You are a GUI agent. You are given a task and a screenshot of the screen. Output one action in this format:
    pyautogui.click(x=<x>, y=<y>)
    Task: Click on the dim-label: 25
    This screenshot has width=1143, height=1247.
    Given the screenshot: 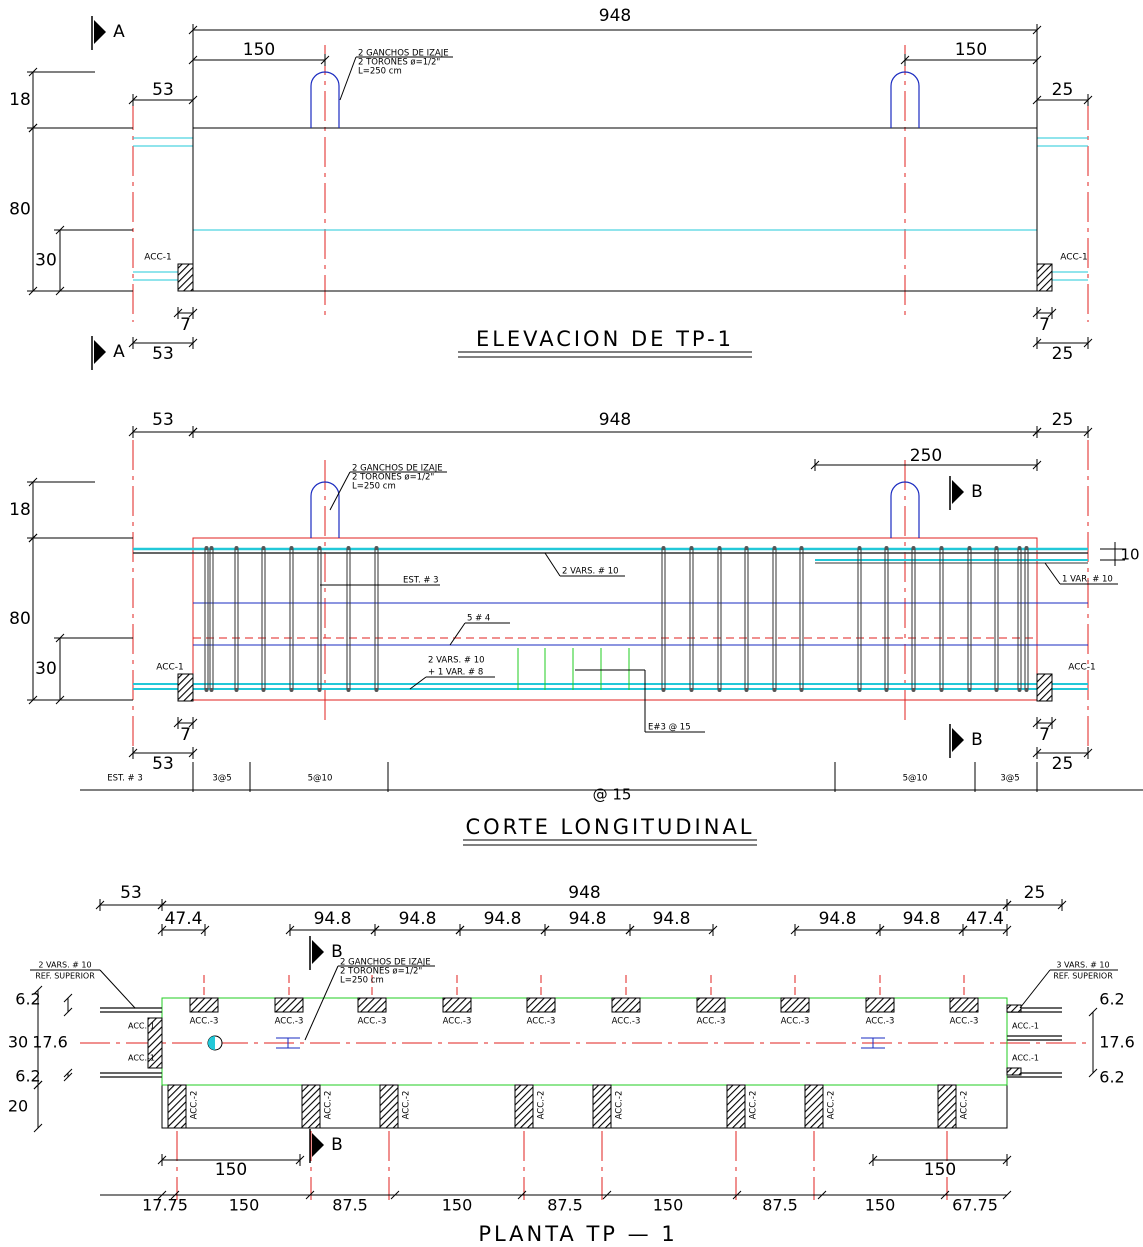 What is the action you would take?
    pyautogui.click(x=1063, y=764)
    